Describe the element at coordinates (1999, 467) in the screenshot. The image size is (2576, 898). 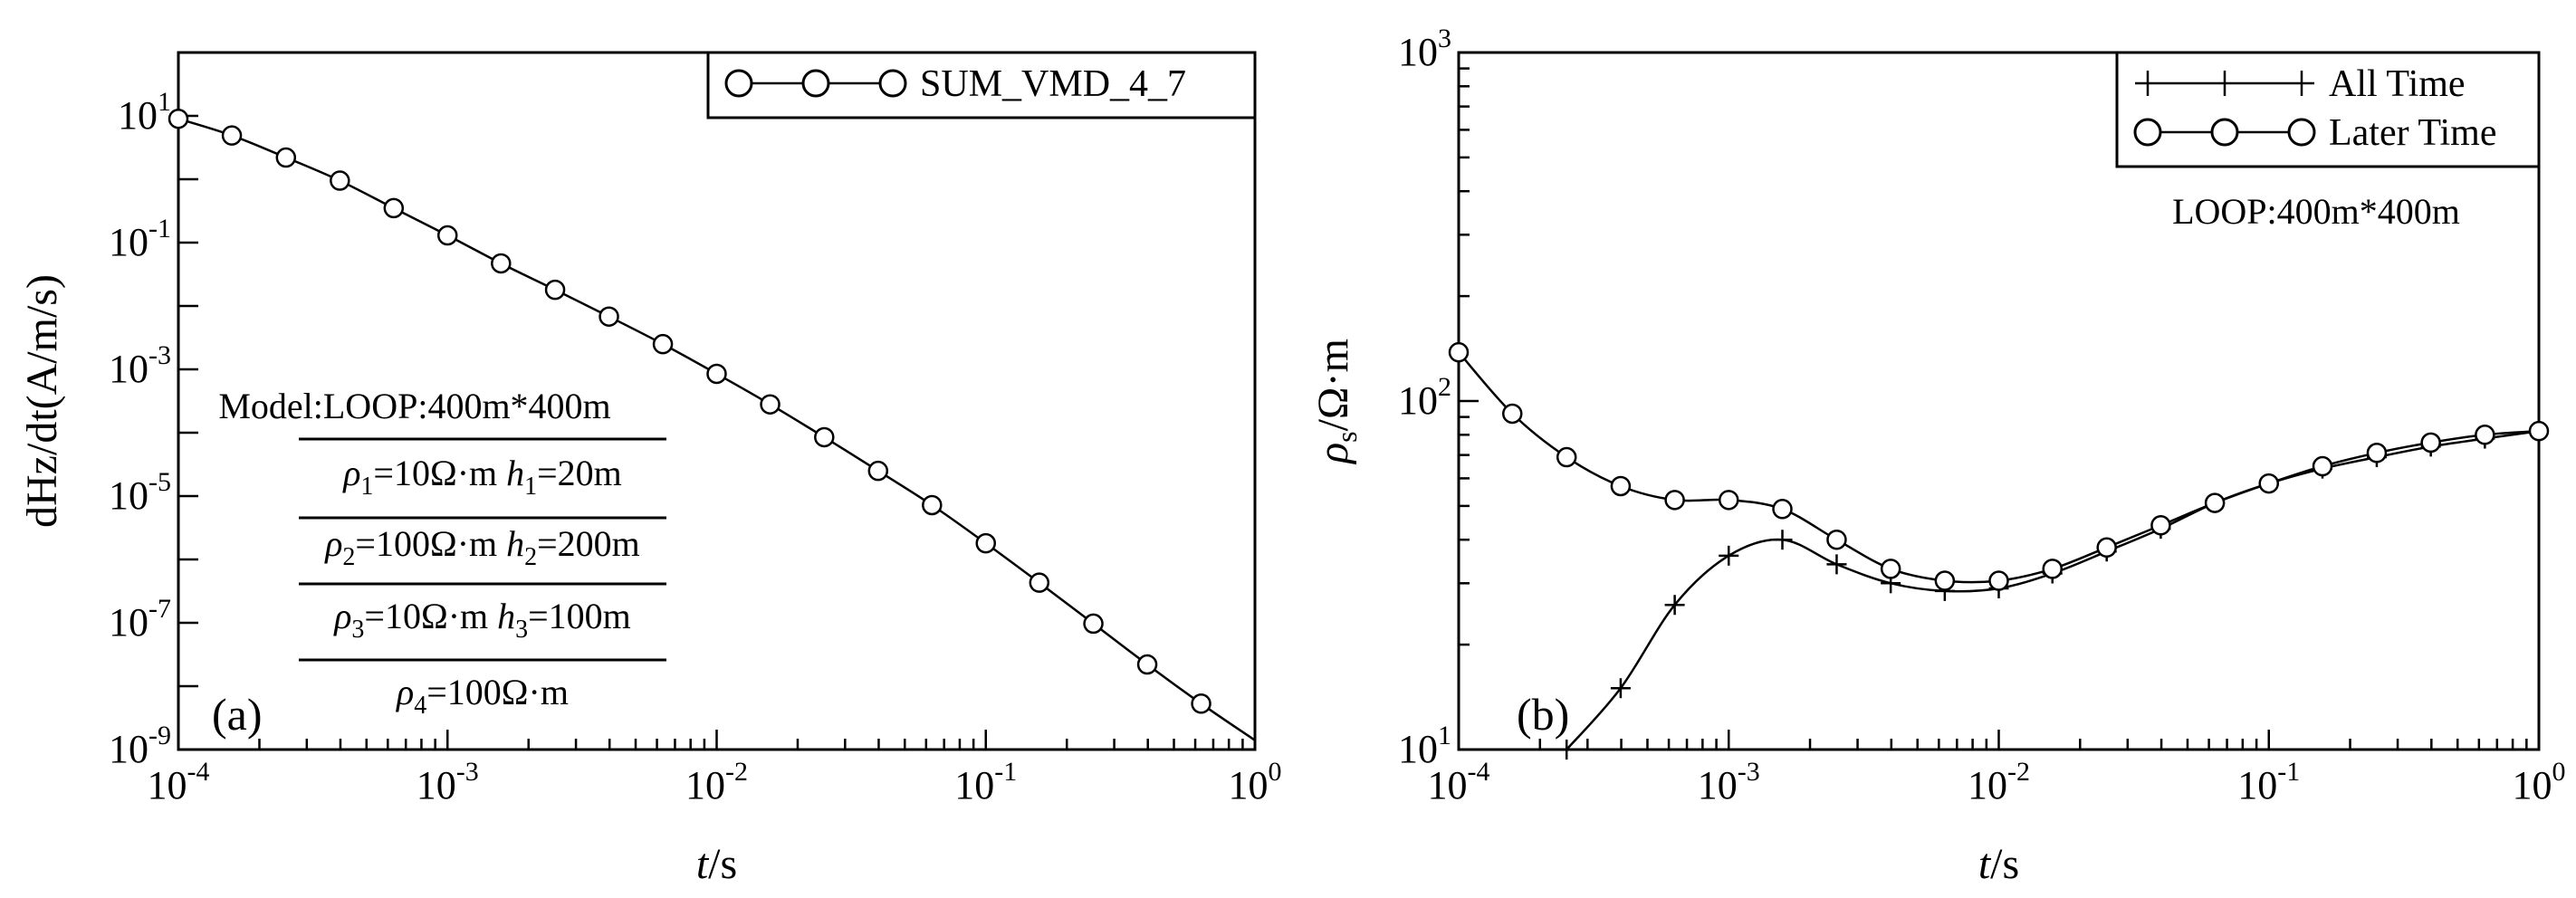
I see `series-line-later-time` at that location.